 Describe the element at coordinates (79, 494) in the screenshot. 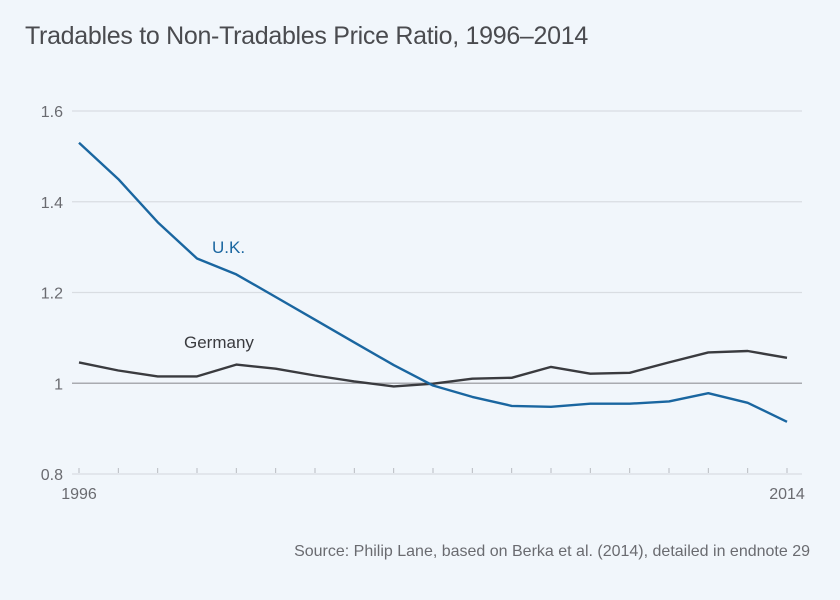

I see `x-tick-label: 1996` at that location.